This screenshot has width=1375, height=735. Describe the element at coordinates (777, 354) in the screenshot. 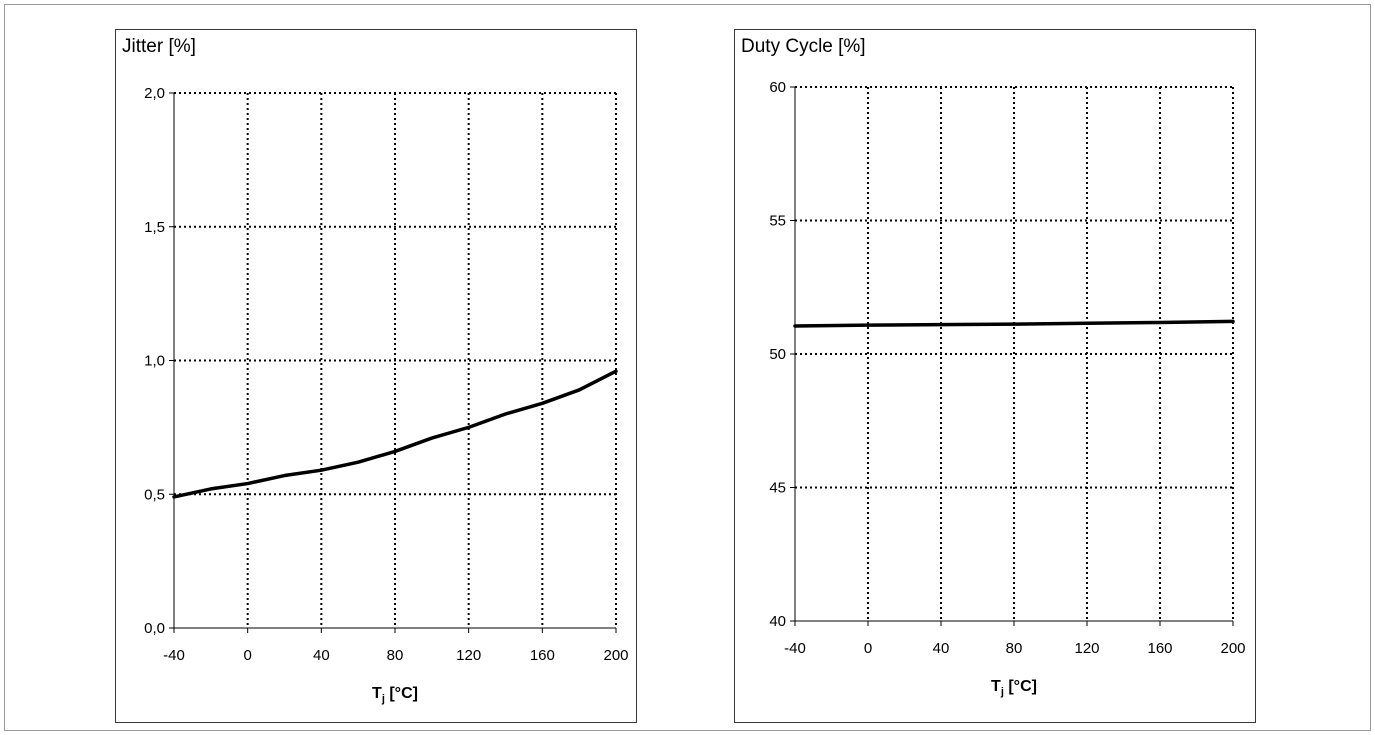

I see `duty-cycle-y-tick-label: 50` at that location.